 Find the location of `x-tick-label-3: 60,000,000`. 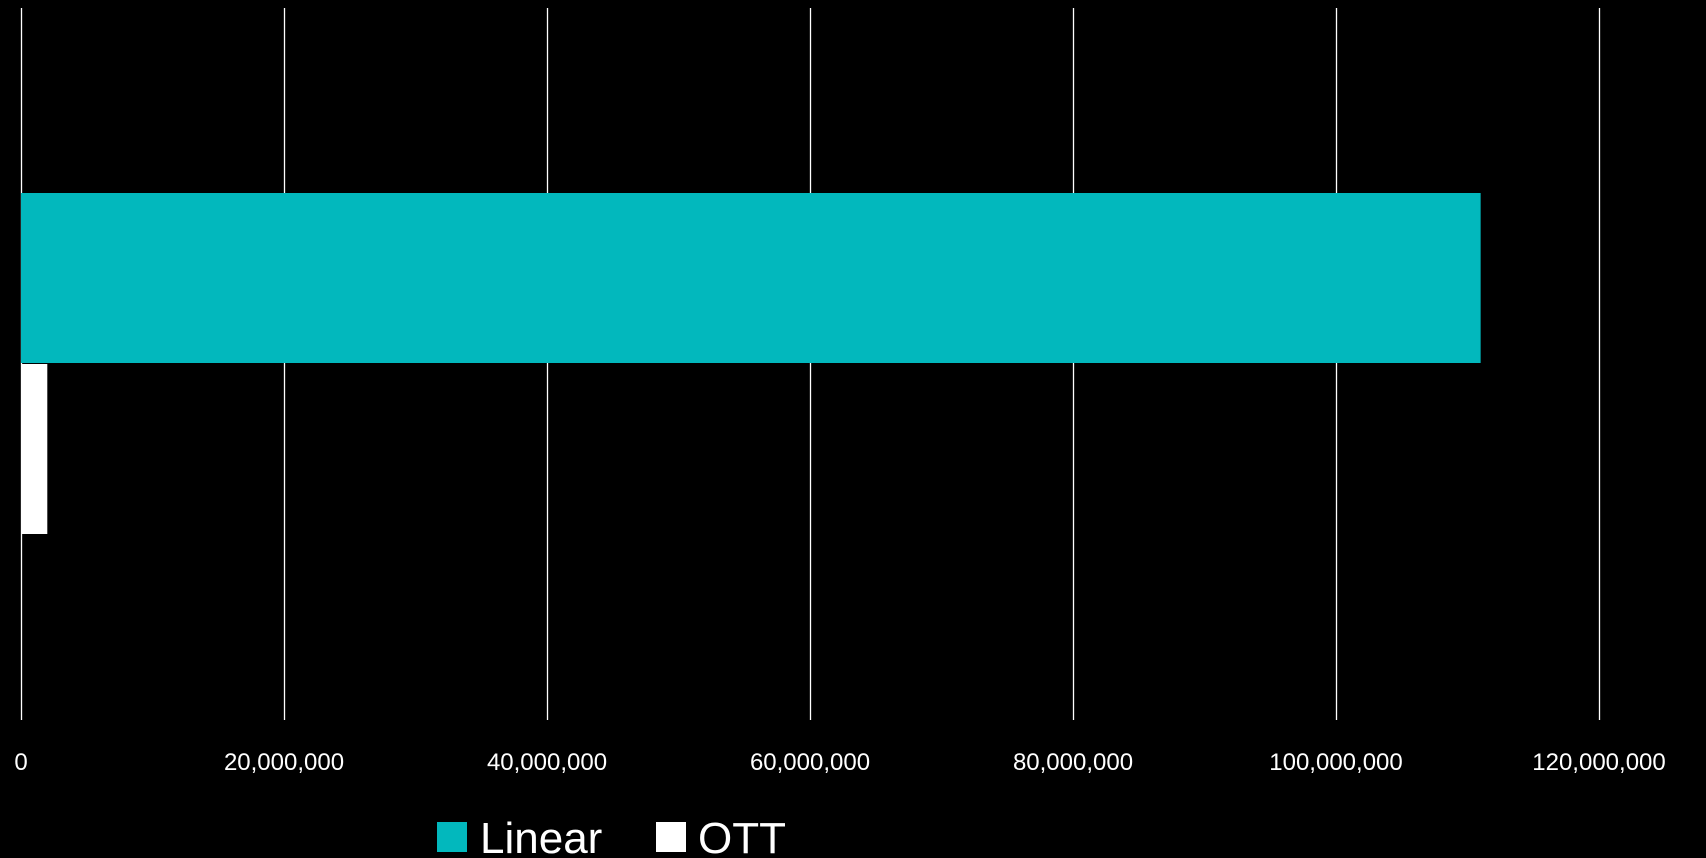

x-tick-label-3: 60,000,000 is located at coordinates (810, 762).